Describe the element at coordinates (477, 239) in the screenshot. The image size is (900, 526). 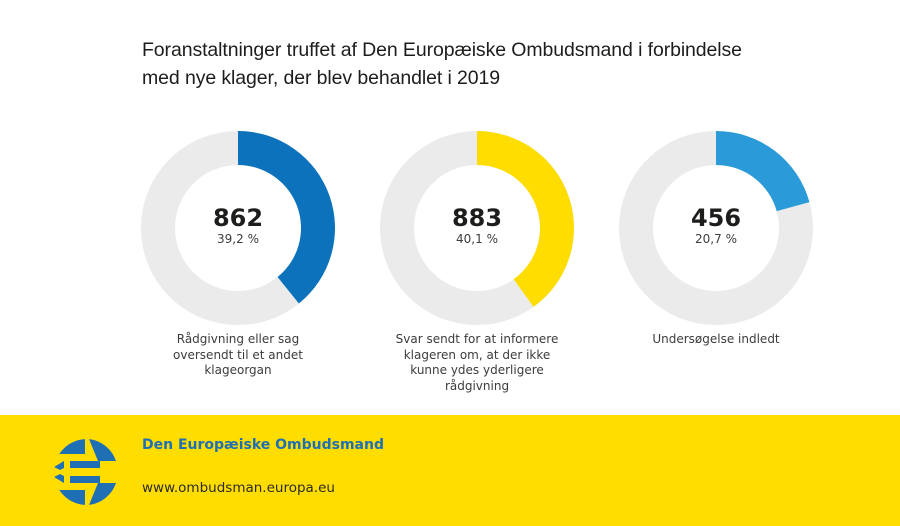
I see `percent-label: 40,1 %` at that location.